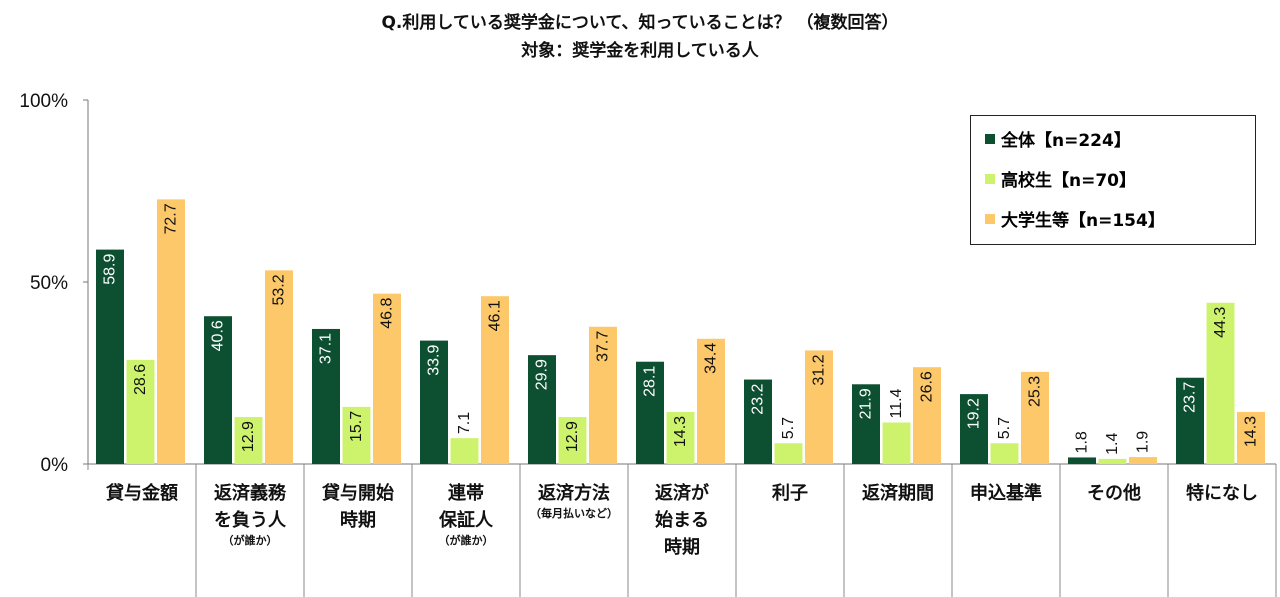  Describe the element at coordinates (43, 101) in the screenshot. I see `y-tick-label: 100%` at that location.